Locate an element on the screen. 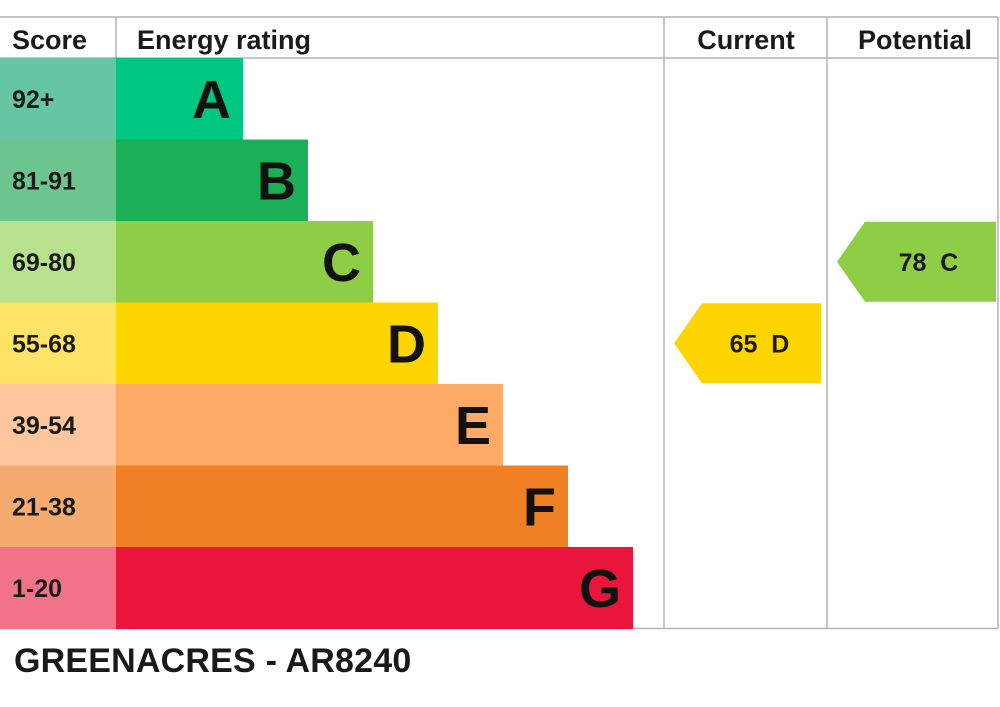 This screenshot has width=1000, height=707. band-letter-f: F is located at coordinates (539, 507).